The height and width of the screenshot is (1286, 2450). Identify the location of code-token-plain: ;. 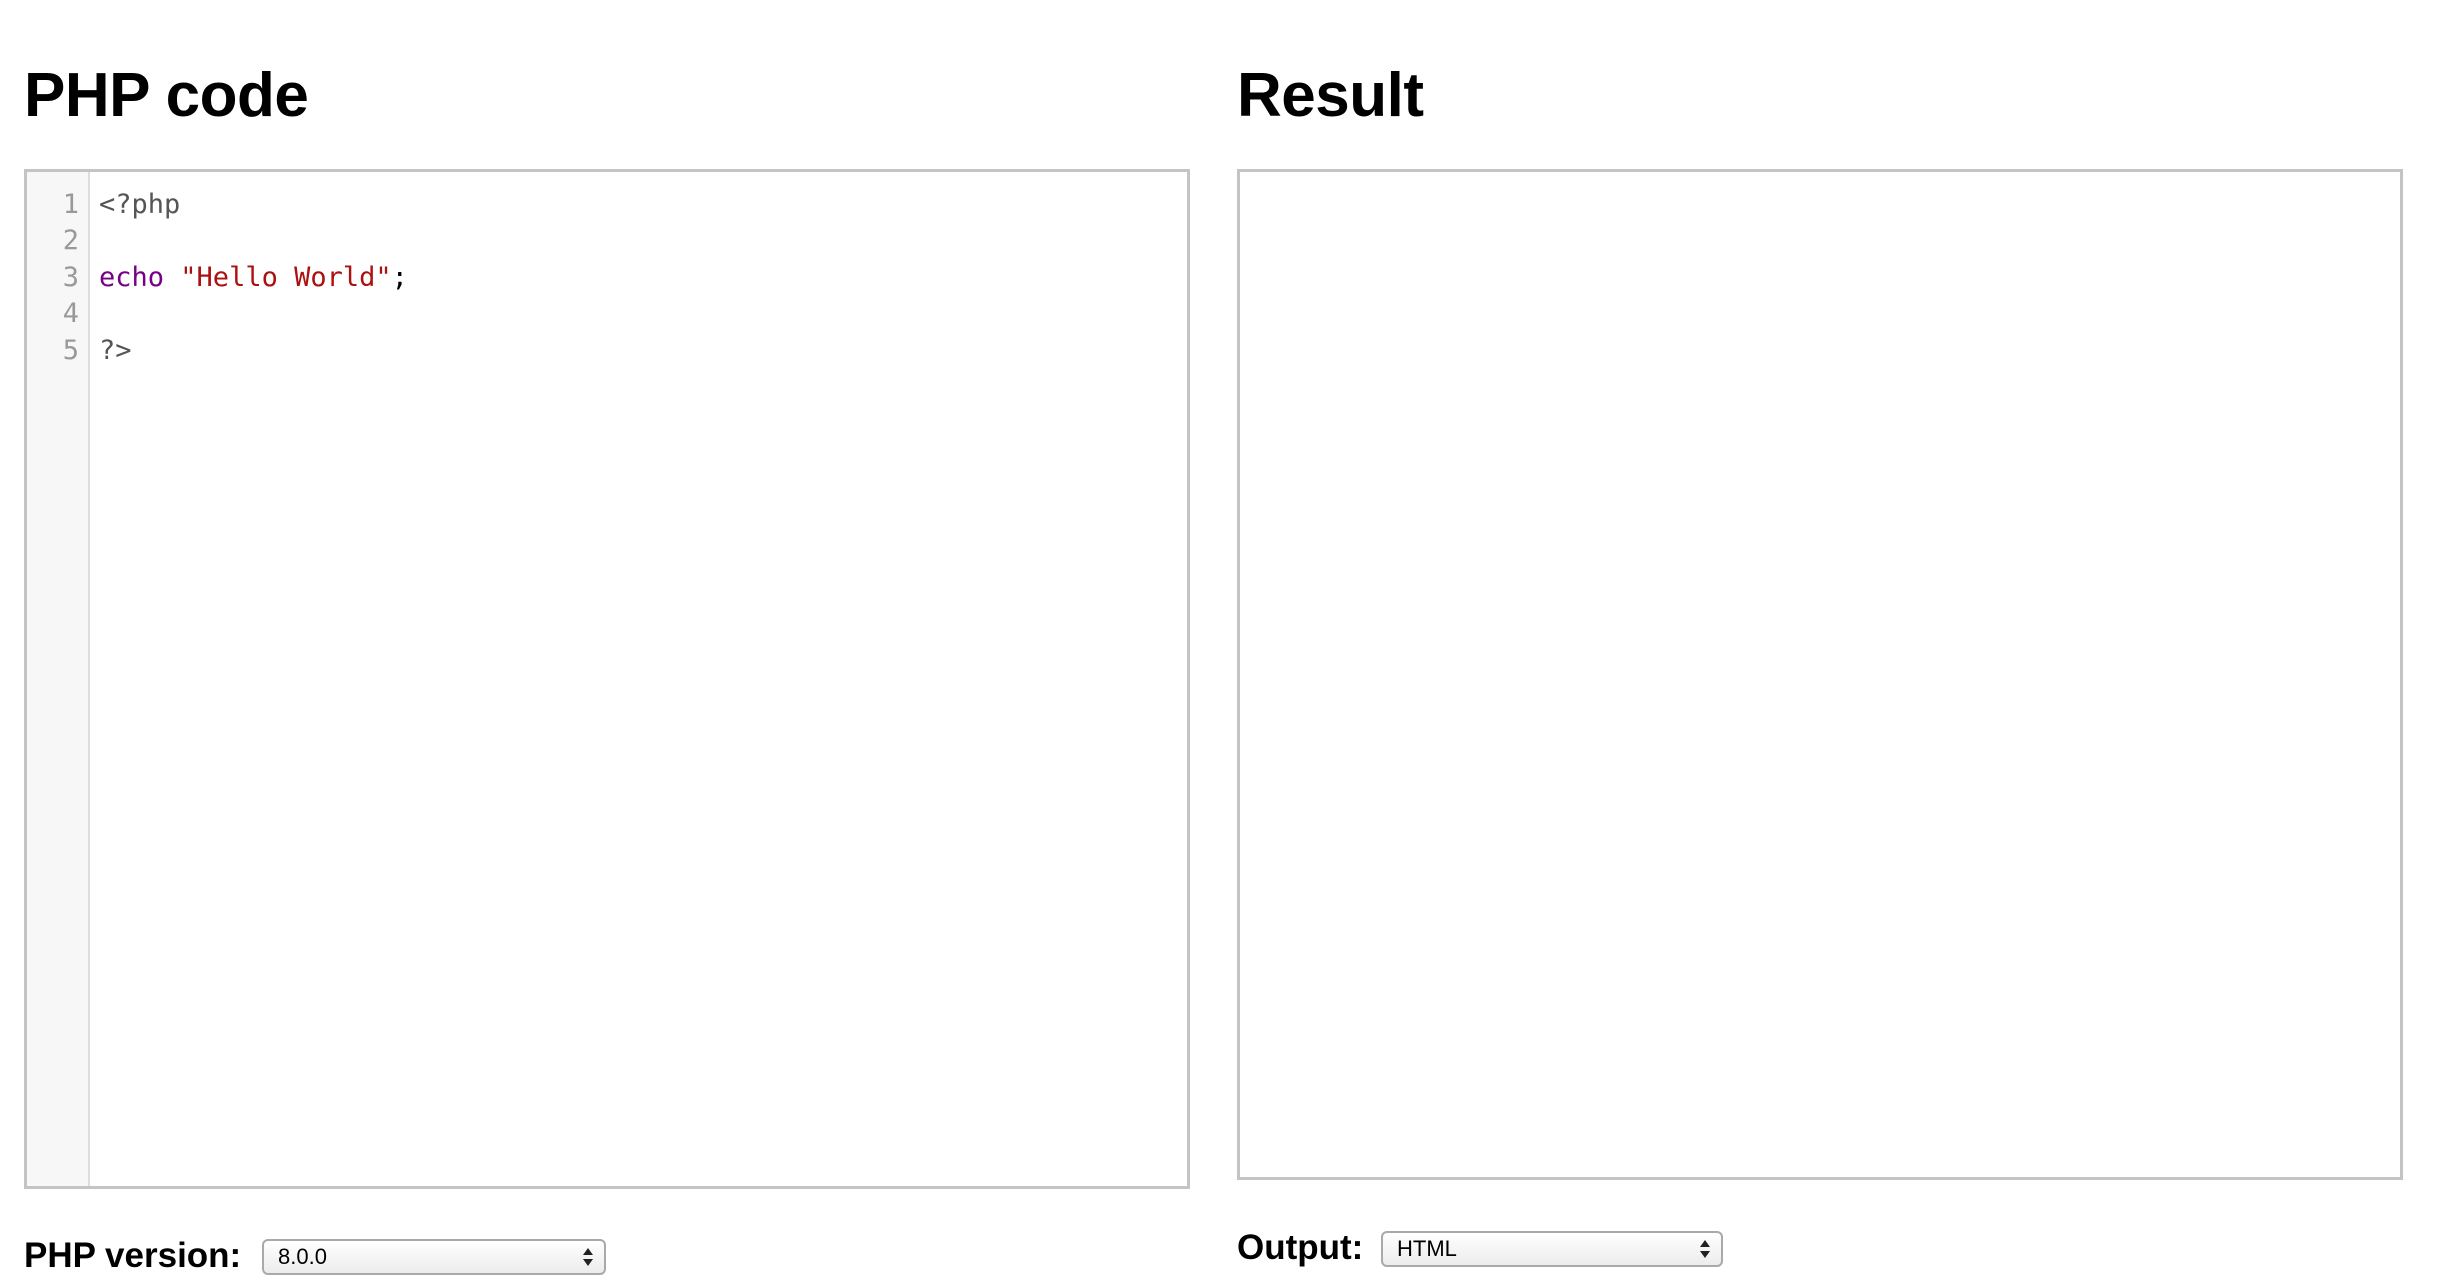
(399, 277).